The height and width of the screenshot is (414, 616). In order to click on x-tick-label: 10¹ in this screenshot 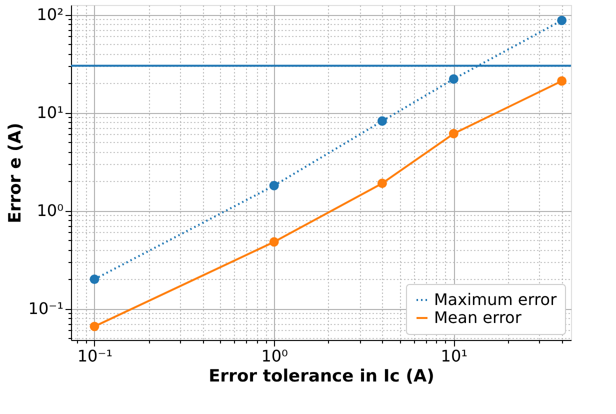, I will do `click(454, 356)`.